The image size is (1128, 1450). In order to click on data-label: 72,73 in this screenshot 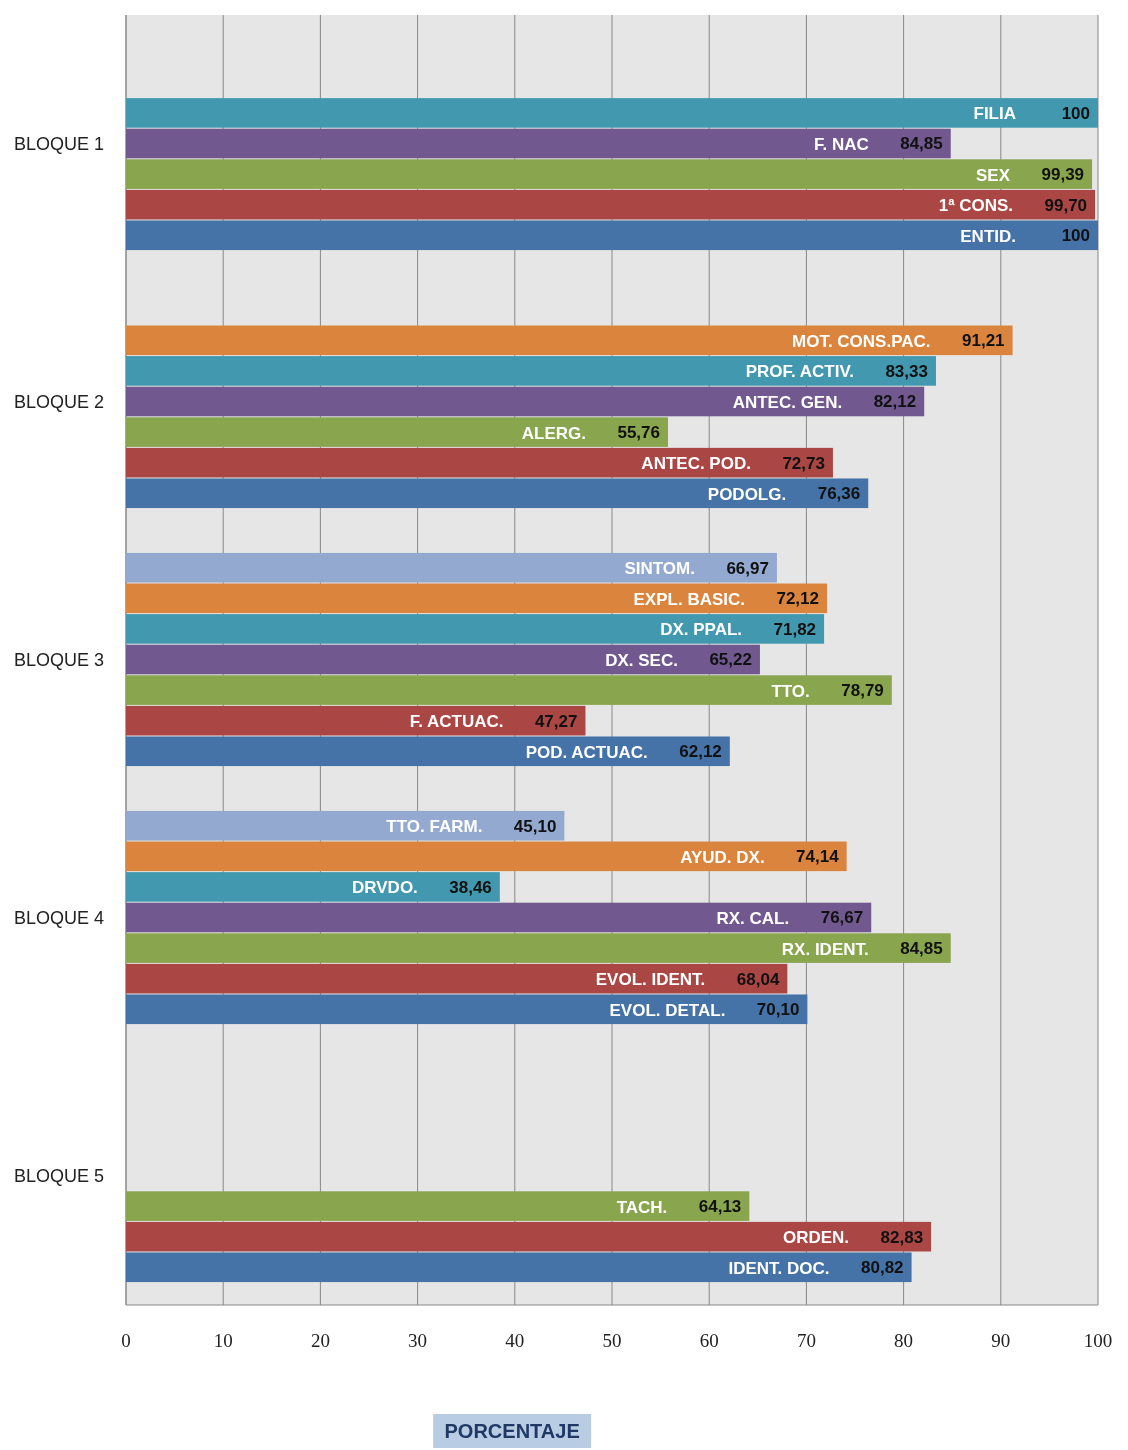, I will do `click(803, 463)`.